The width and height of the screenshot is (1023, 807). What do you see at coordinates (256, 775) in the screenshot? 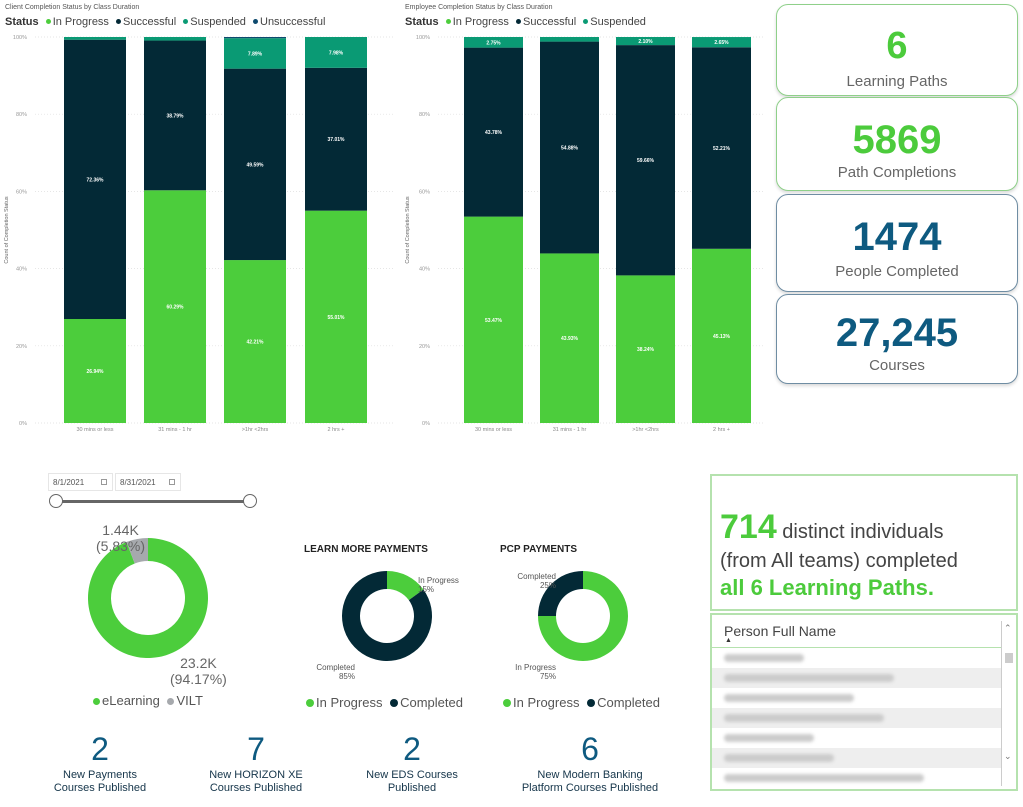
I see `published-label-line1: New HORIZON XE` at bounding box center [256, 775].